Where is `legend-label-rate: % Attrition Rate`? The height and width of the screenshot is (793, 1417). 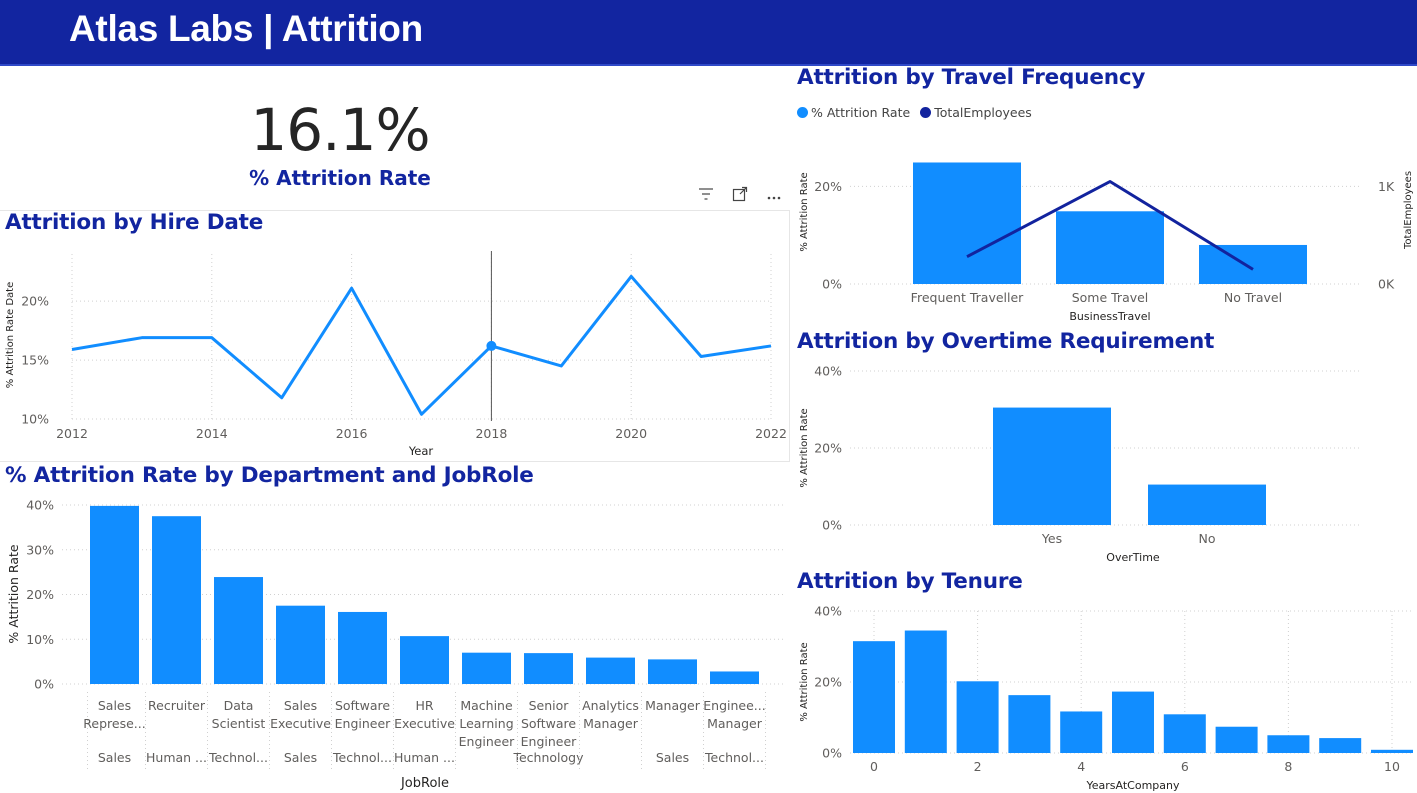
legend-label-rate: % Attrition Rate is located at coordinates (861, 112).